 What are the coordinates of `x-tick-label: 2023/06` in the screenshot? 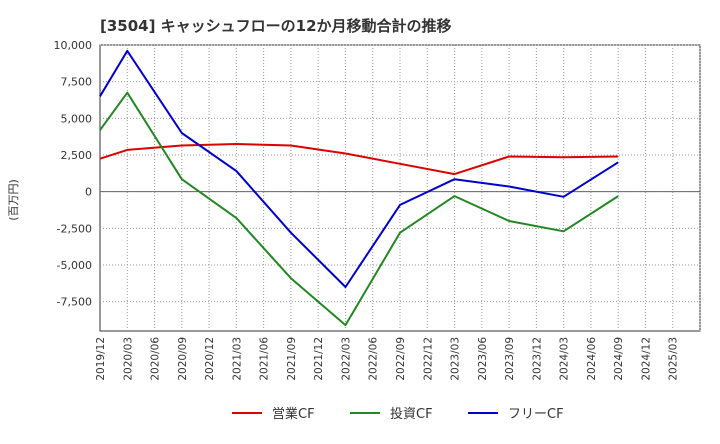 It's located at (483, 359).